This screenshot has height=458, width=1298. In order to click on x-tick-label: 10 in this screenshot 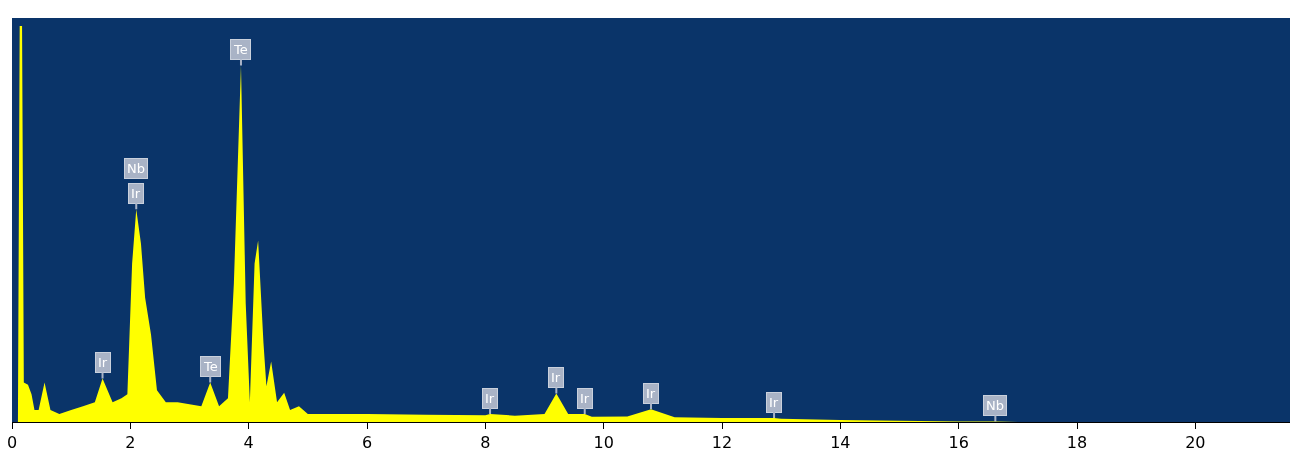, I will do `click(603, 443)`.